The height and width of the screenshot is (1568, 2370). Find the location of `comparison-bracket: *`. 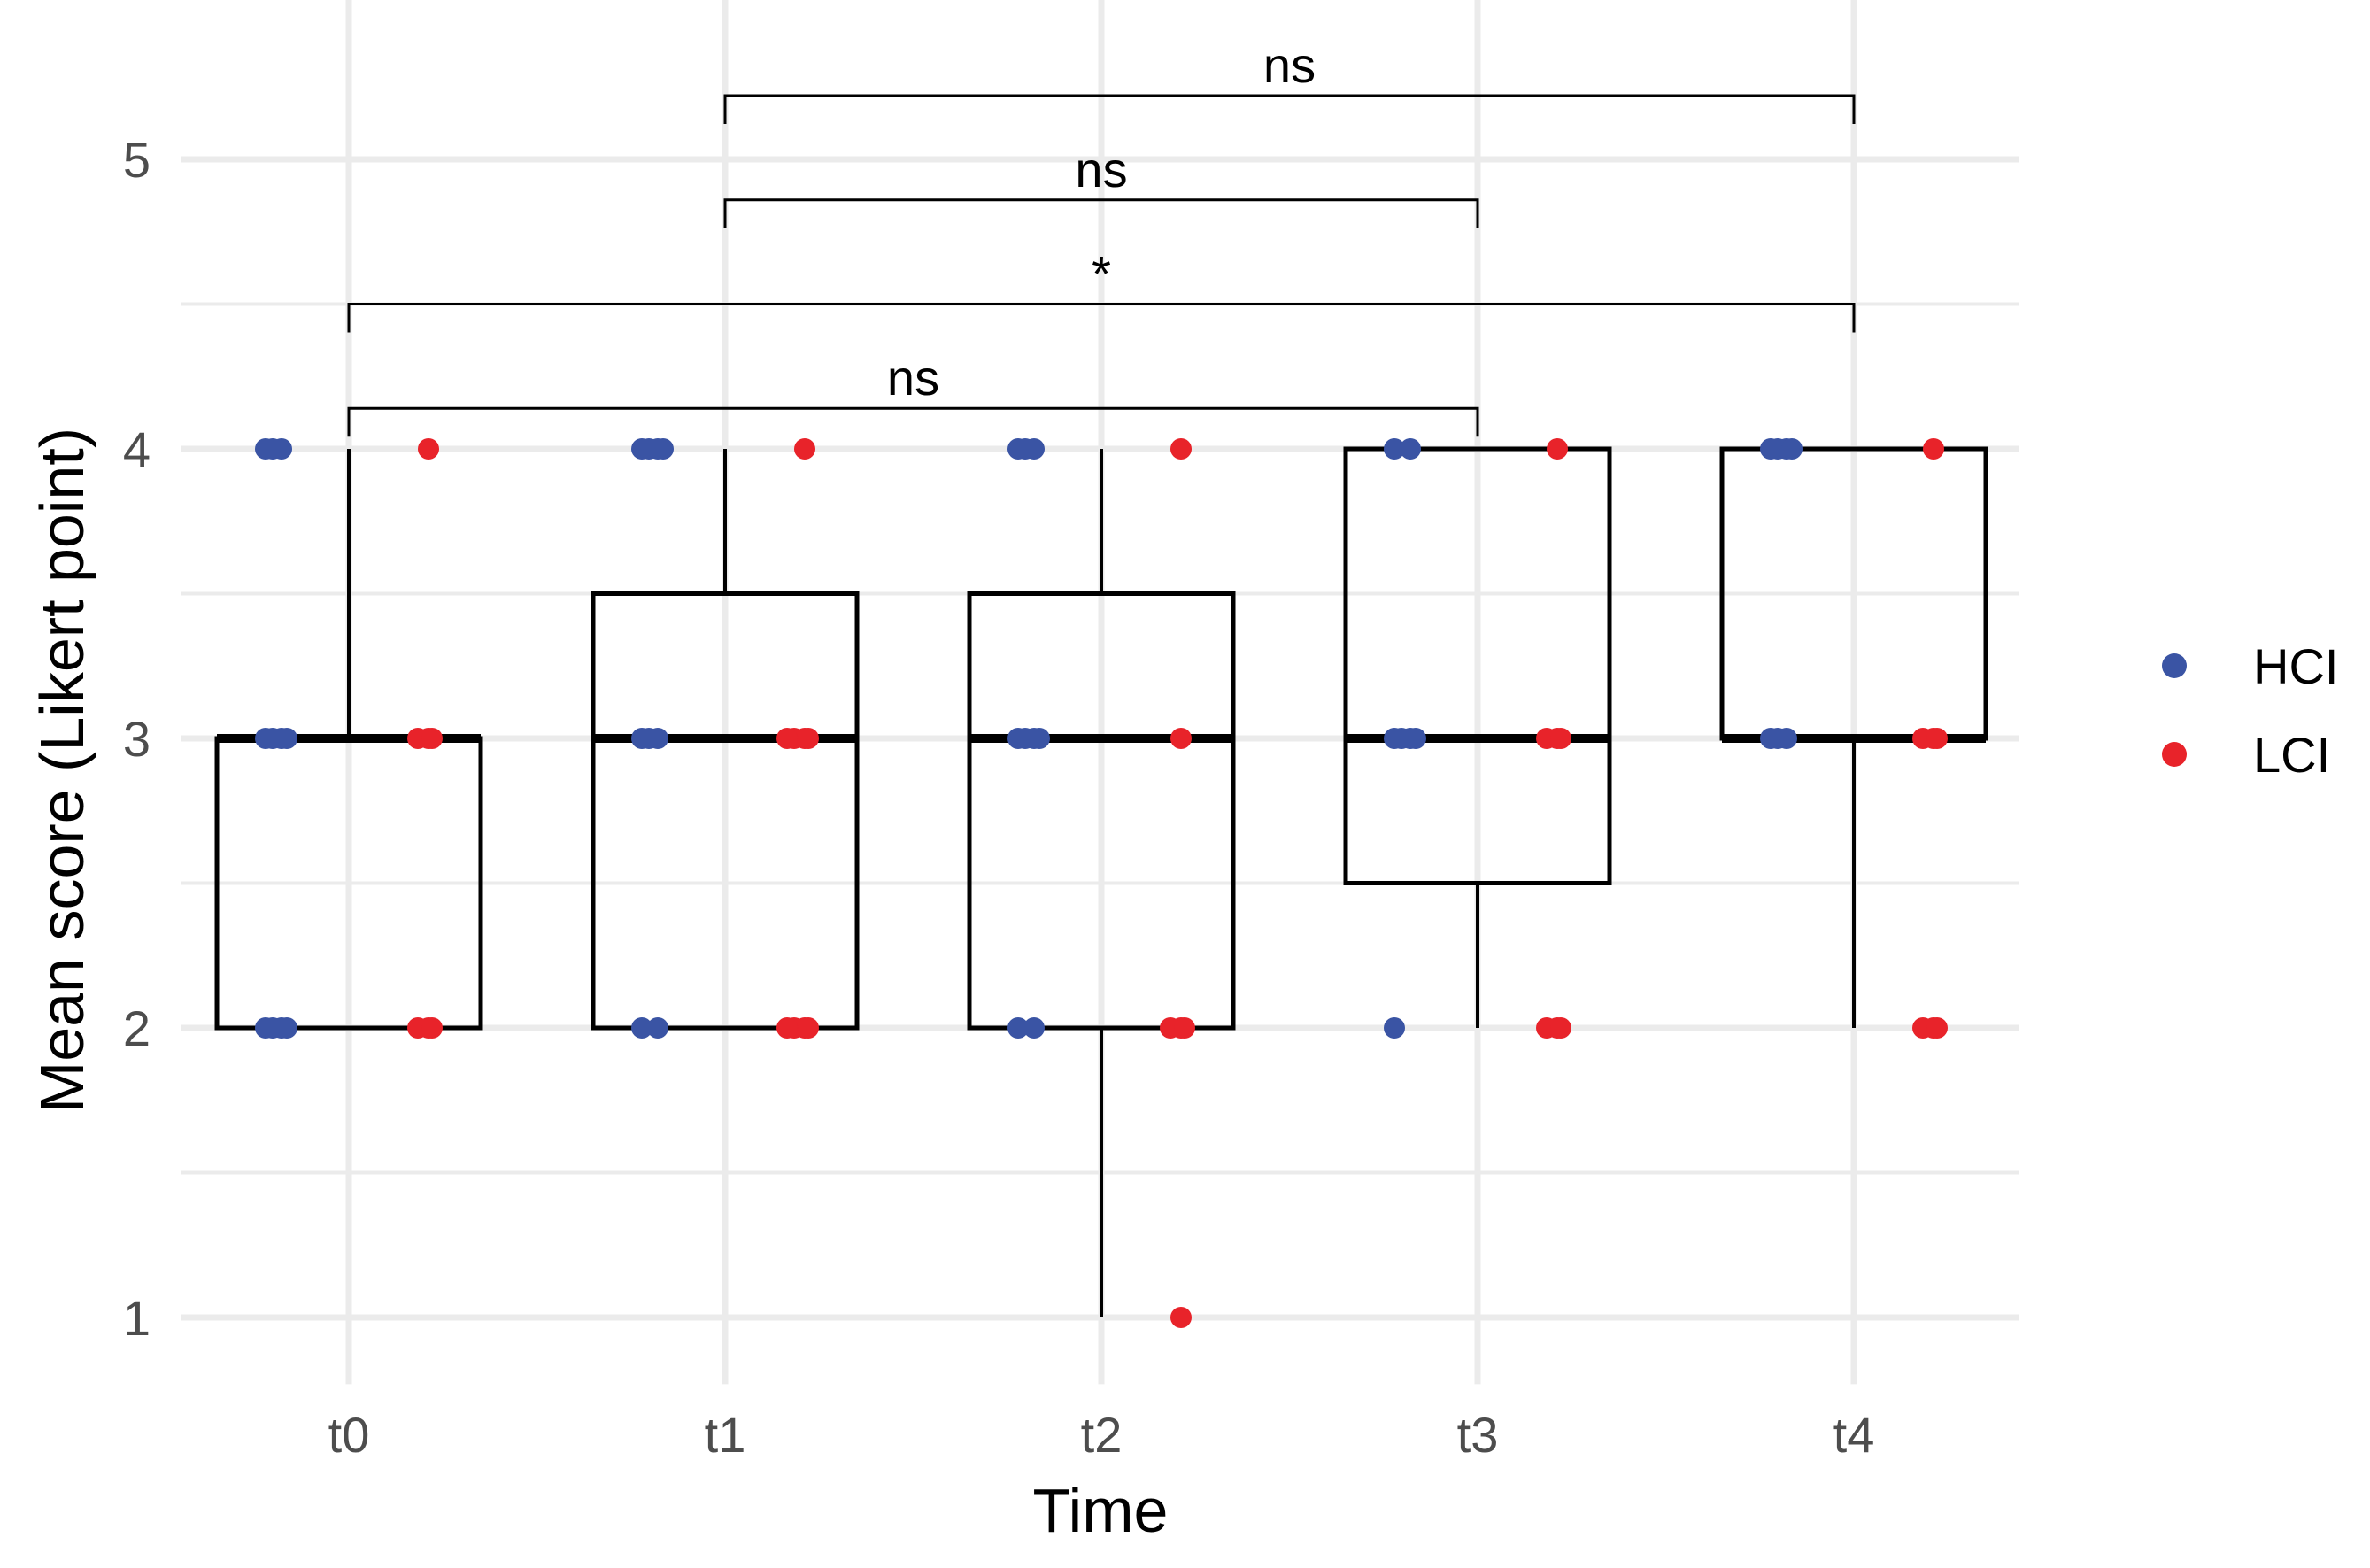

comparison-bracket: * is located at coordinates (1101, 289).